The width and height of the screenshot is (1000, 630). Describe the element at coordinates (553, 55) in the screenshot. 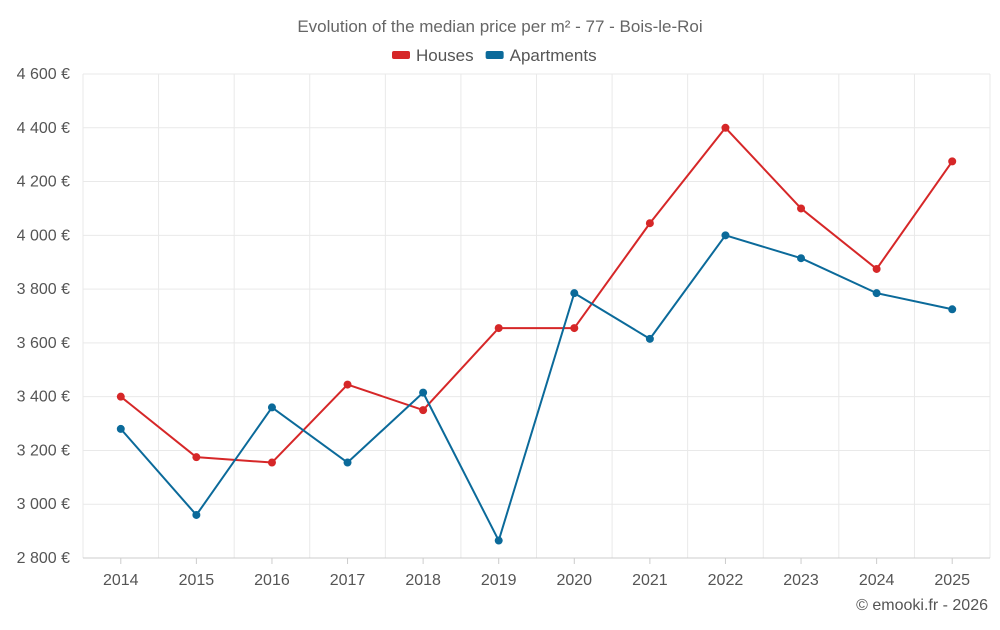

I see `legend-label: Apartments` at that location.